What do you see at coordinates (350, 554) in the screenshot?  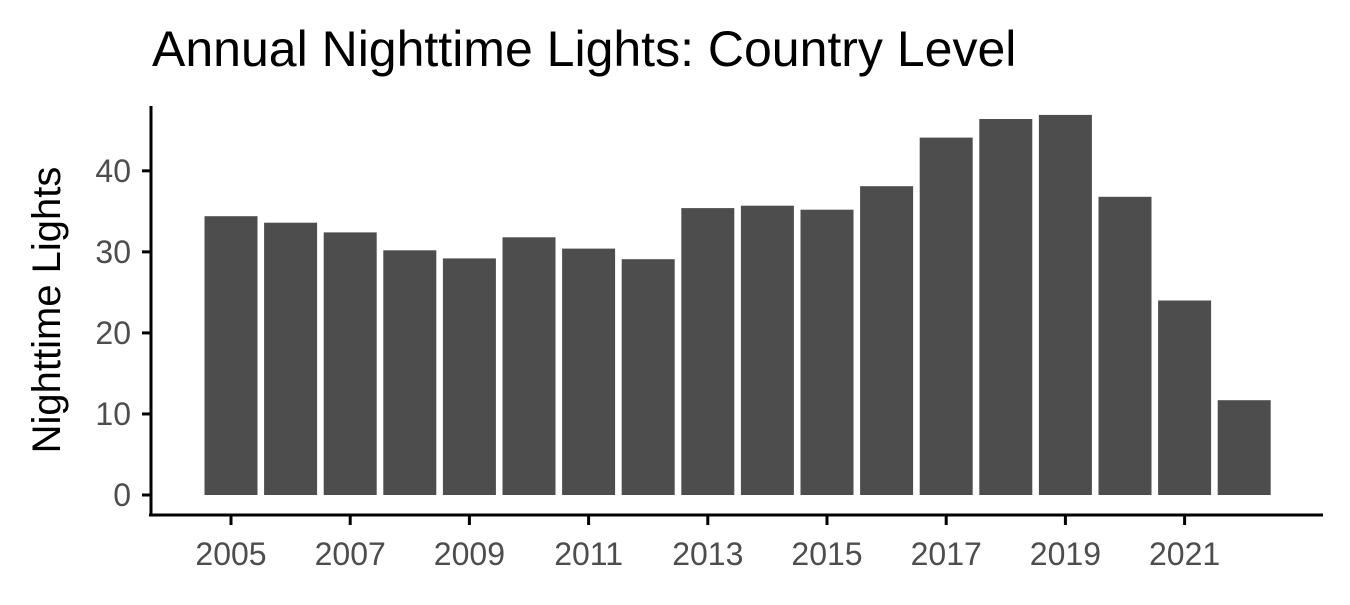 I see `x-tick-label-2007: 2007` at bounding box center [350, 554].